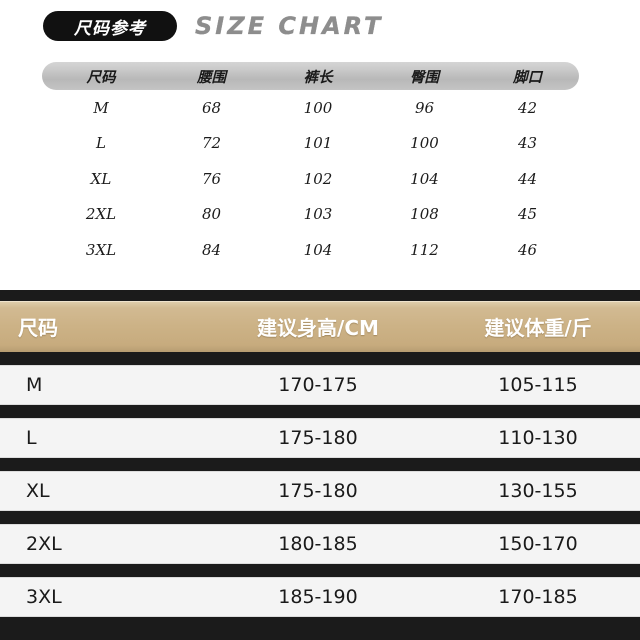 The width and height of the screenshot is (640, 640). What do you see at coordinates (538, 597) in the screenshot?
I see `cell-weight: 170-185` at bounding box center [538, 597].